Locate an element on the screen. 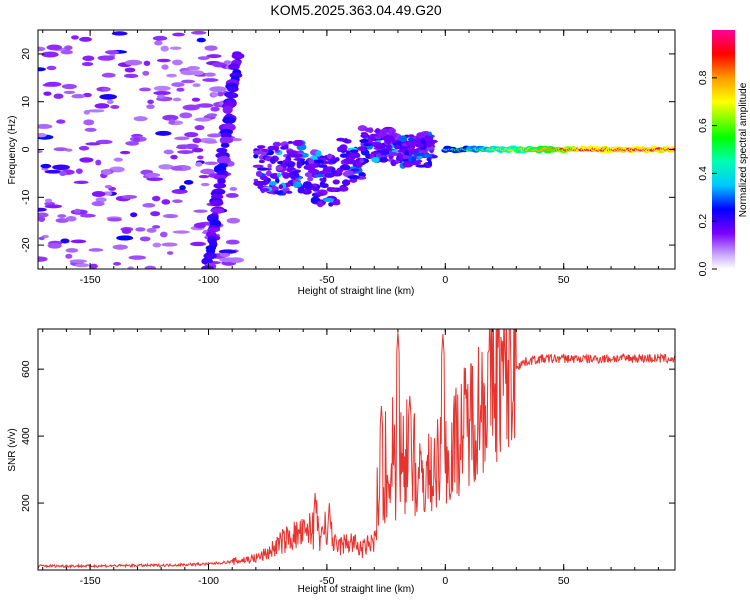 Image resolution: width=750 pixels, height=600 pixels. x-tick-label: -150 is located at coordinates (90, 280).